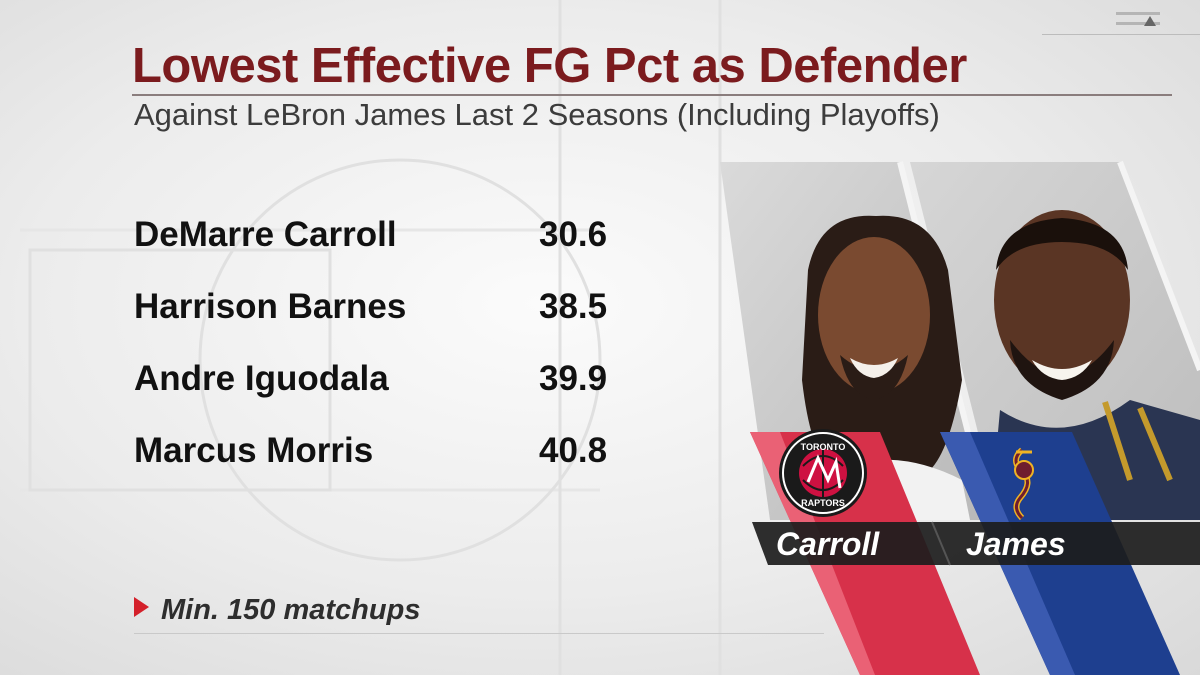 Image resolution: width=1200 pixels, height=675 pixels. I want to click on list-item: Harrison Barnes 38.5, so click(394, 323).